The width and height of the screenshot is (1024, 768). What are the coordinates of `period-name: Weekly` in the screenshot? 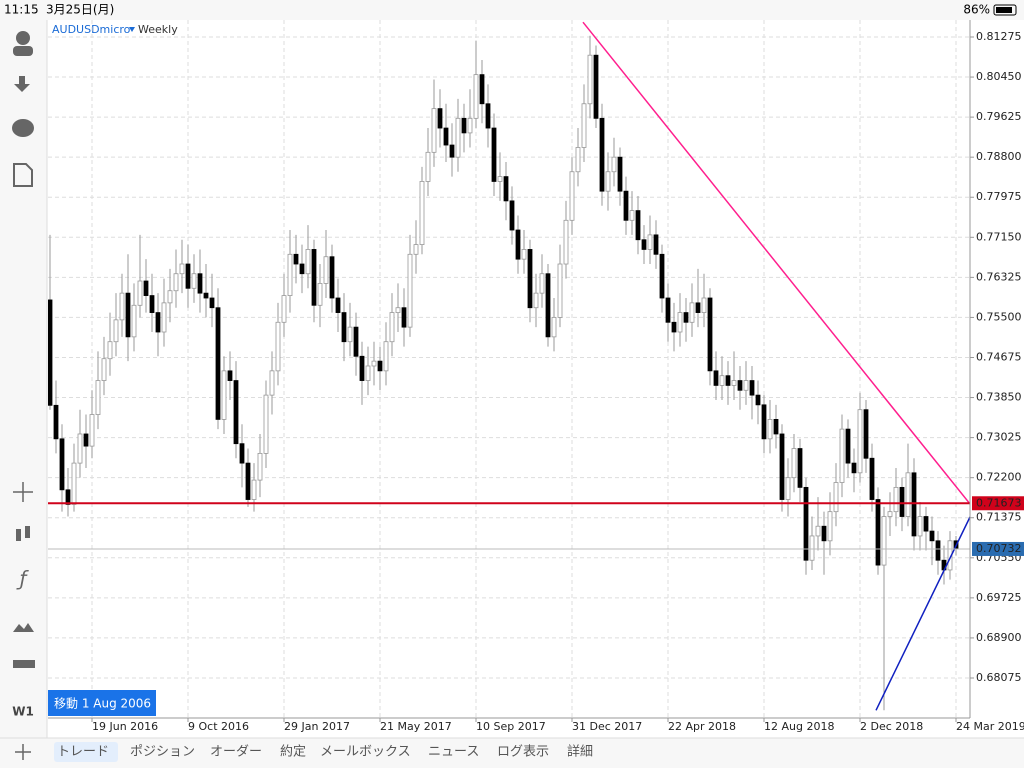 It's located at (158, 29).